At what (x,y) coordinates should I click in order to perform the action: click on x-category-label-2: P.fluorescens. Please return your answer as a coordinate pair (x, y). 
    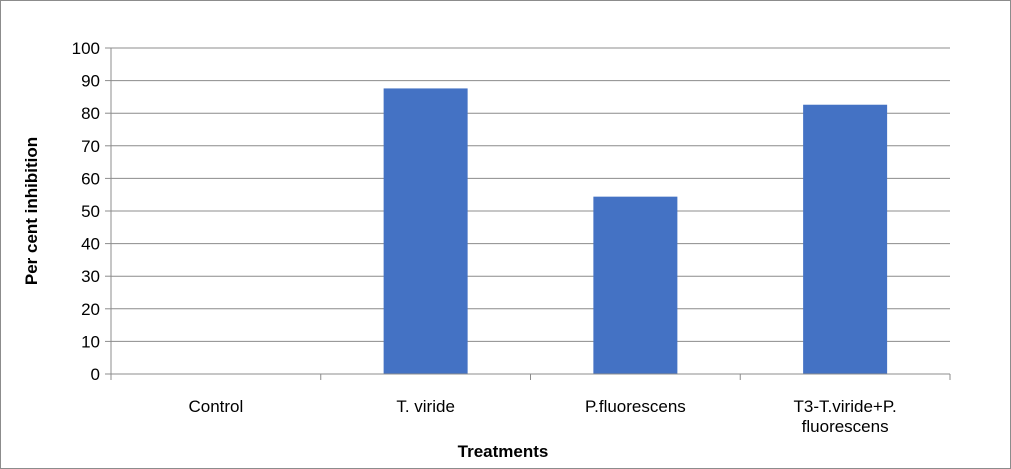
    Looking at the image, I should click on (635, 406).